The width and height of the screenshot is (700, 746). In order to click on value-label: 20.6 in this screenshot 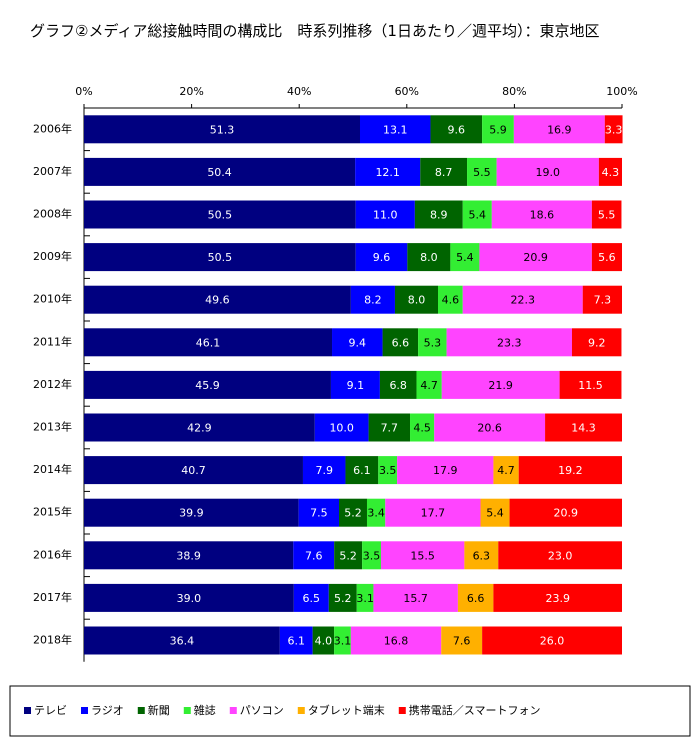, I will do `click(489, 428)`.